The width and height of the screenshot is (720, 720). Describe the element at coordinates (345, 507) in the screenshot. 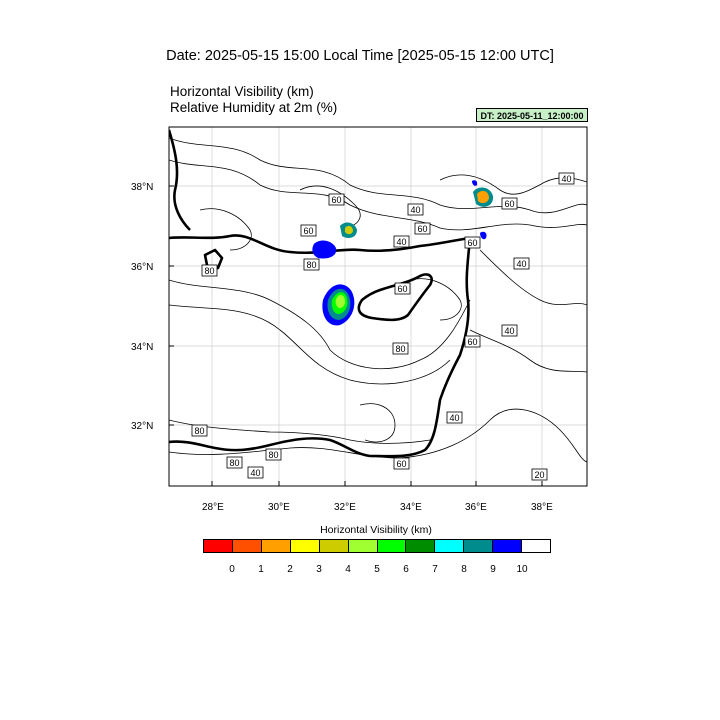

I see `lon-tick-32: 32°E` at that location.